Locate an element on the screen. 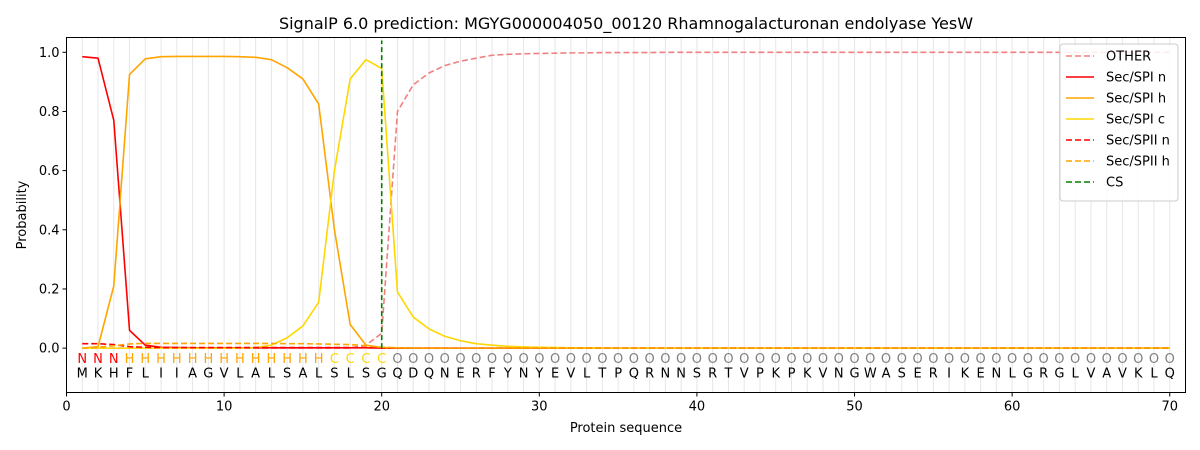 This screenshot has height=450, width=1200. x-tick-label: 50 is located at coordinates (854, 407).